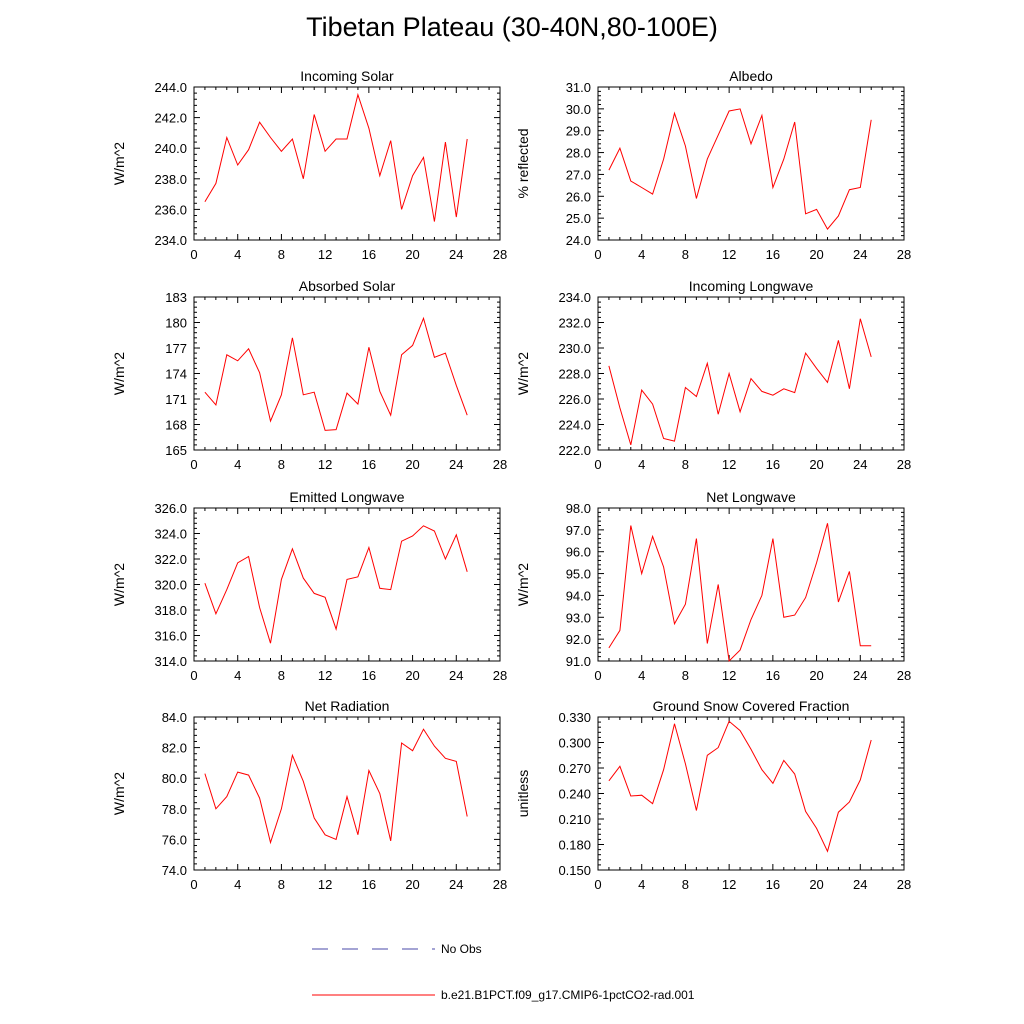 The image size is (1024, 1024). I want to click on y-axis-label: unitless, so click(523, 793).